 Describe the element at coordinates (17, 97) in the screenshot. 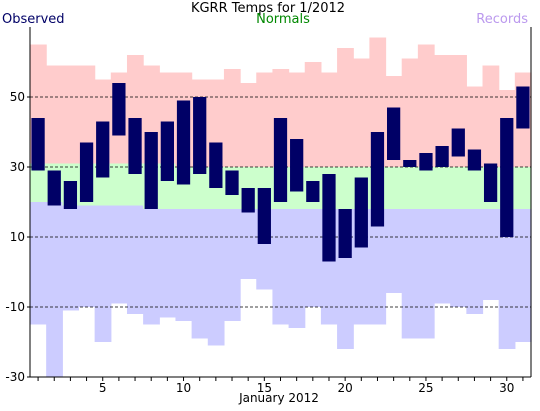

I see `y-tick-label-50: 50` at that location.